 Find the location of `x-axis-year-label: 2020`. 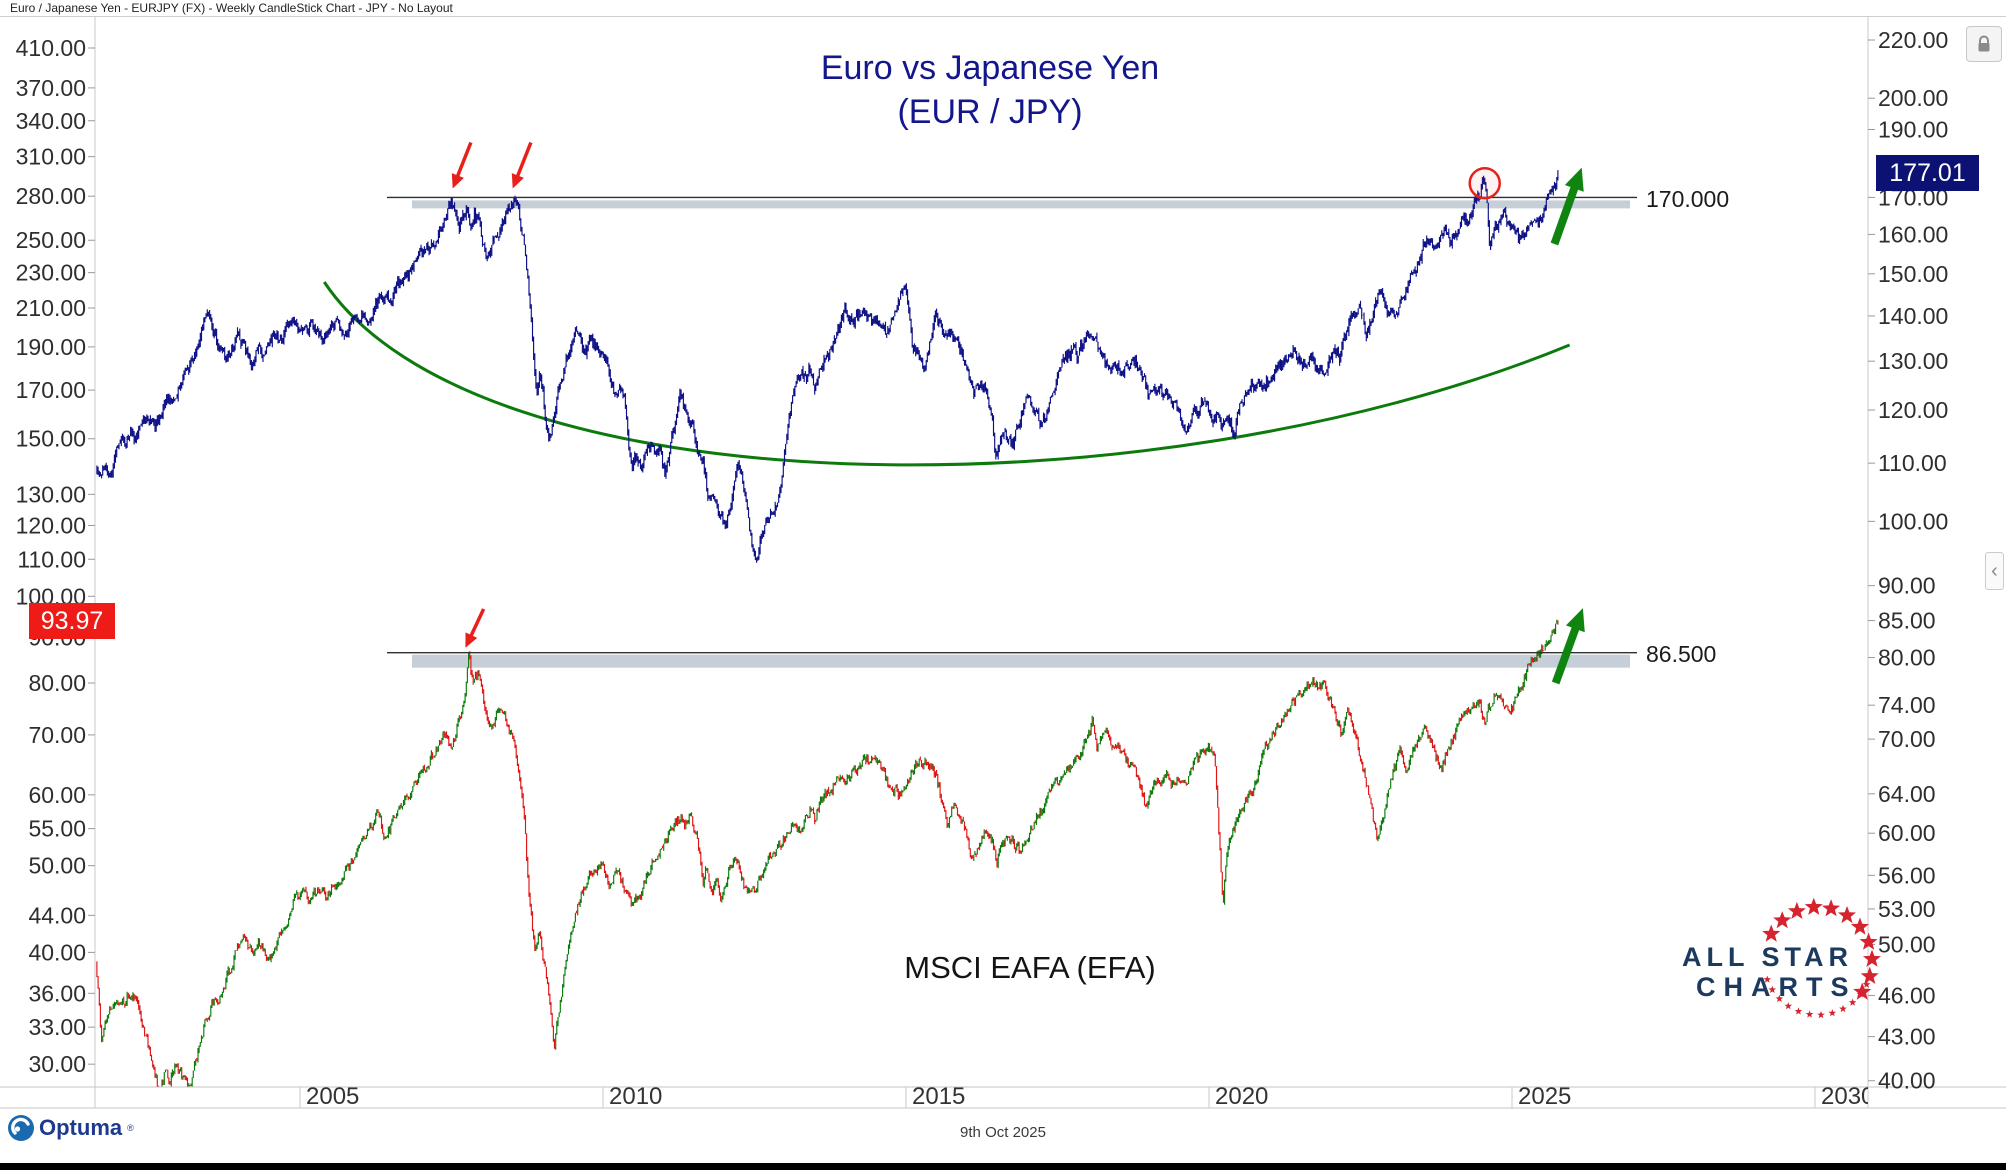

x-axis-year-label: 2020 is located at coordinates (1241, 1096).